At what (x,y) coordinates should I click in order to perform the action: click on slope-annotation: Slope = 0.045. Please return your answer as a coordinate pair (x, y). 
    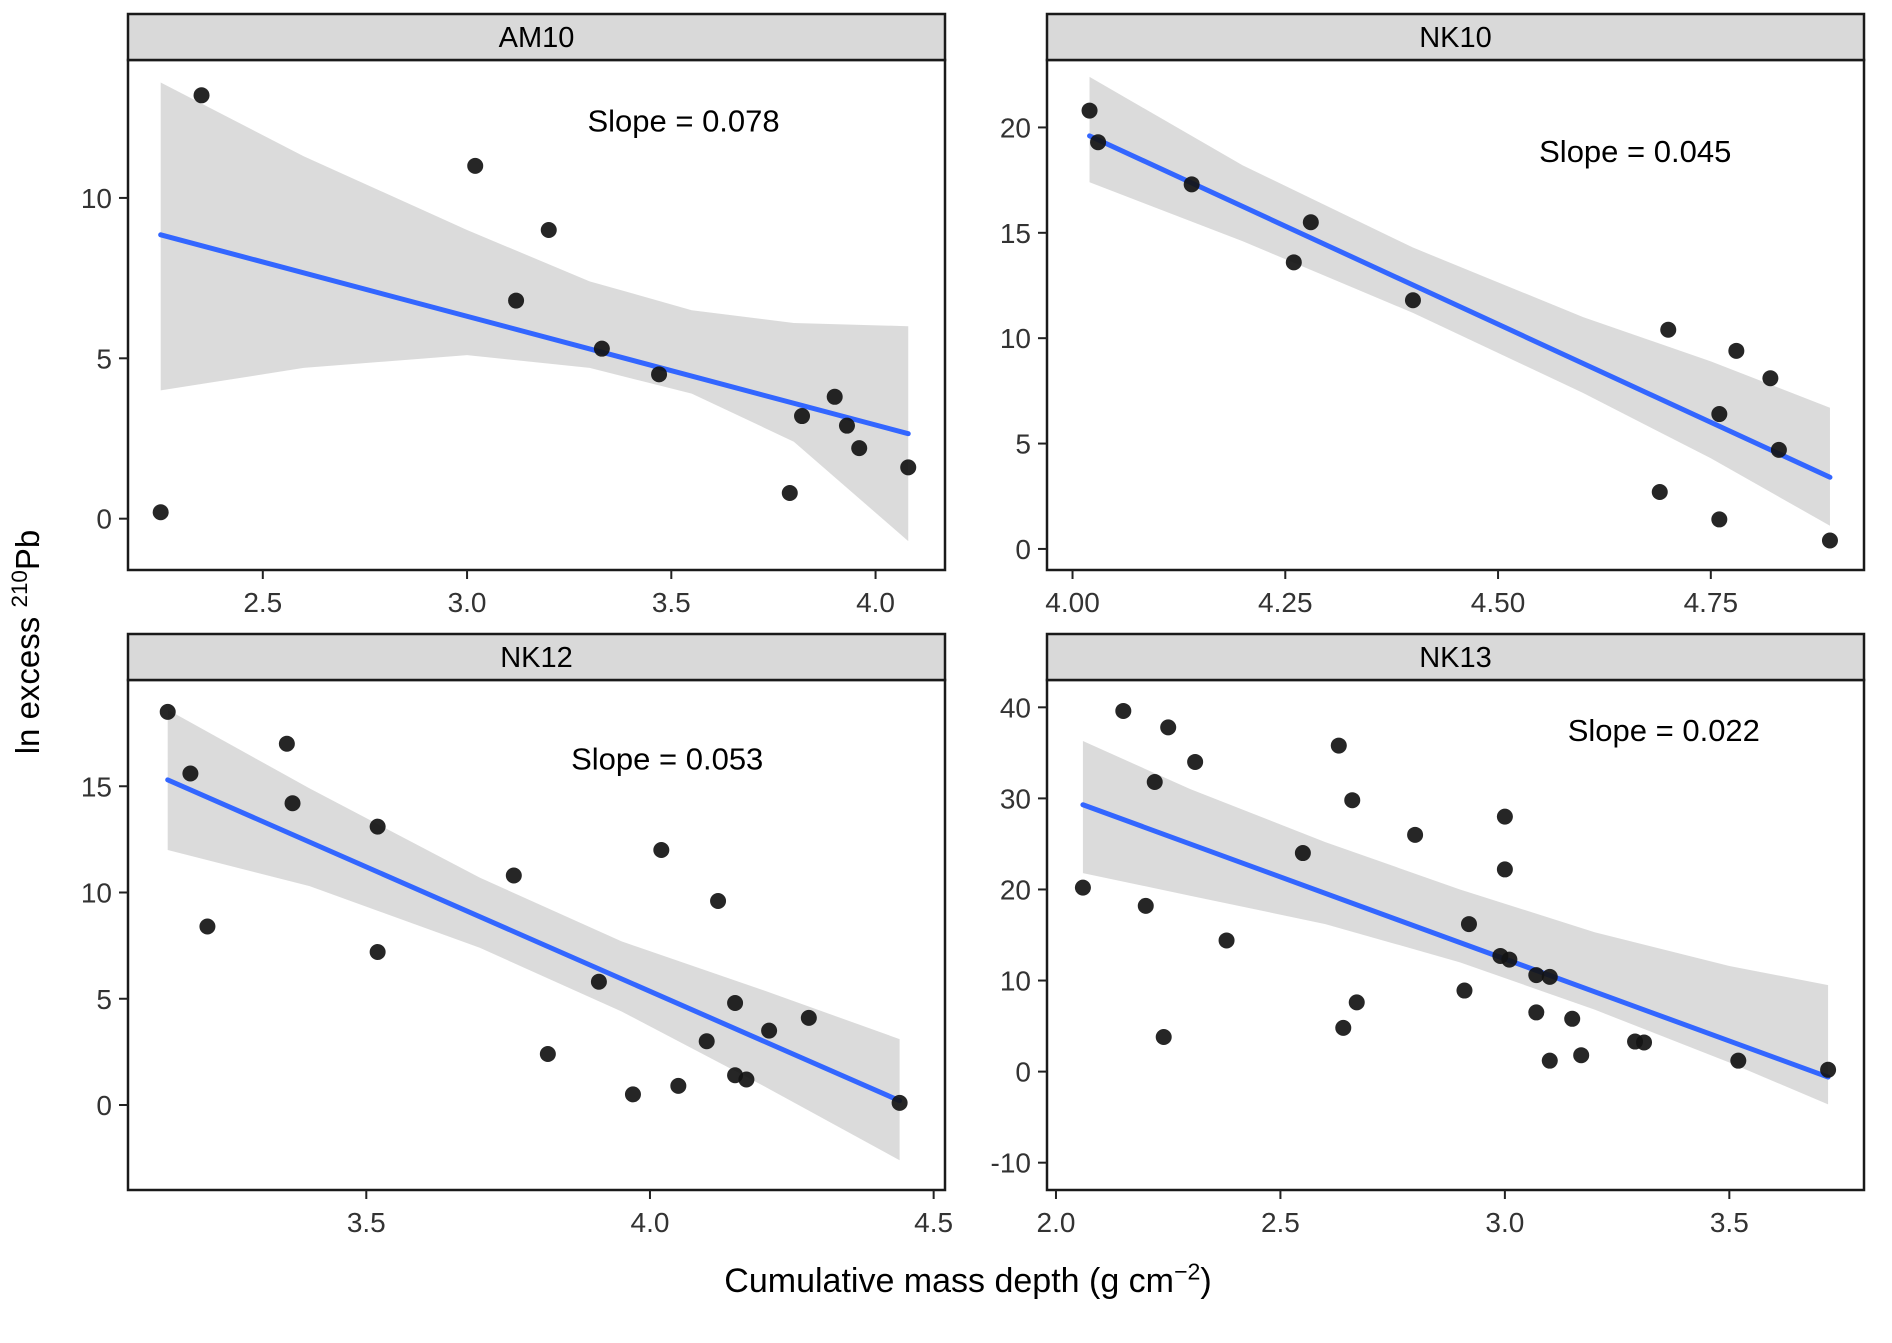
    Looking at the image, I should click on (1635, 151).